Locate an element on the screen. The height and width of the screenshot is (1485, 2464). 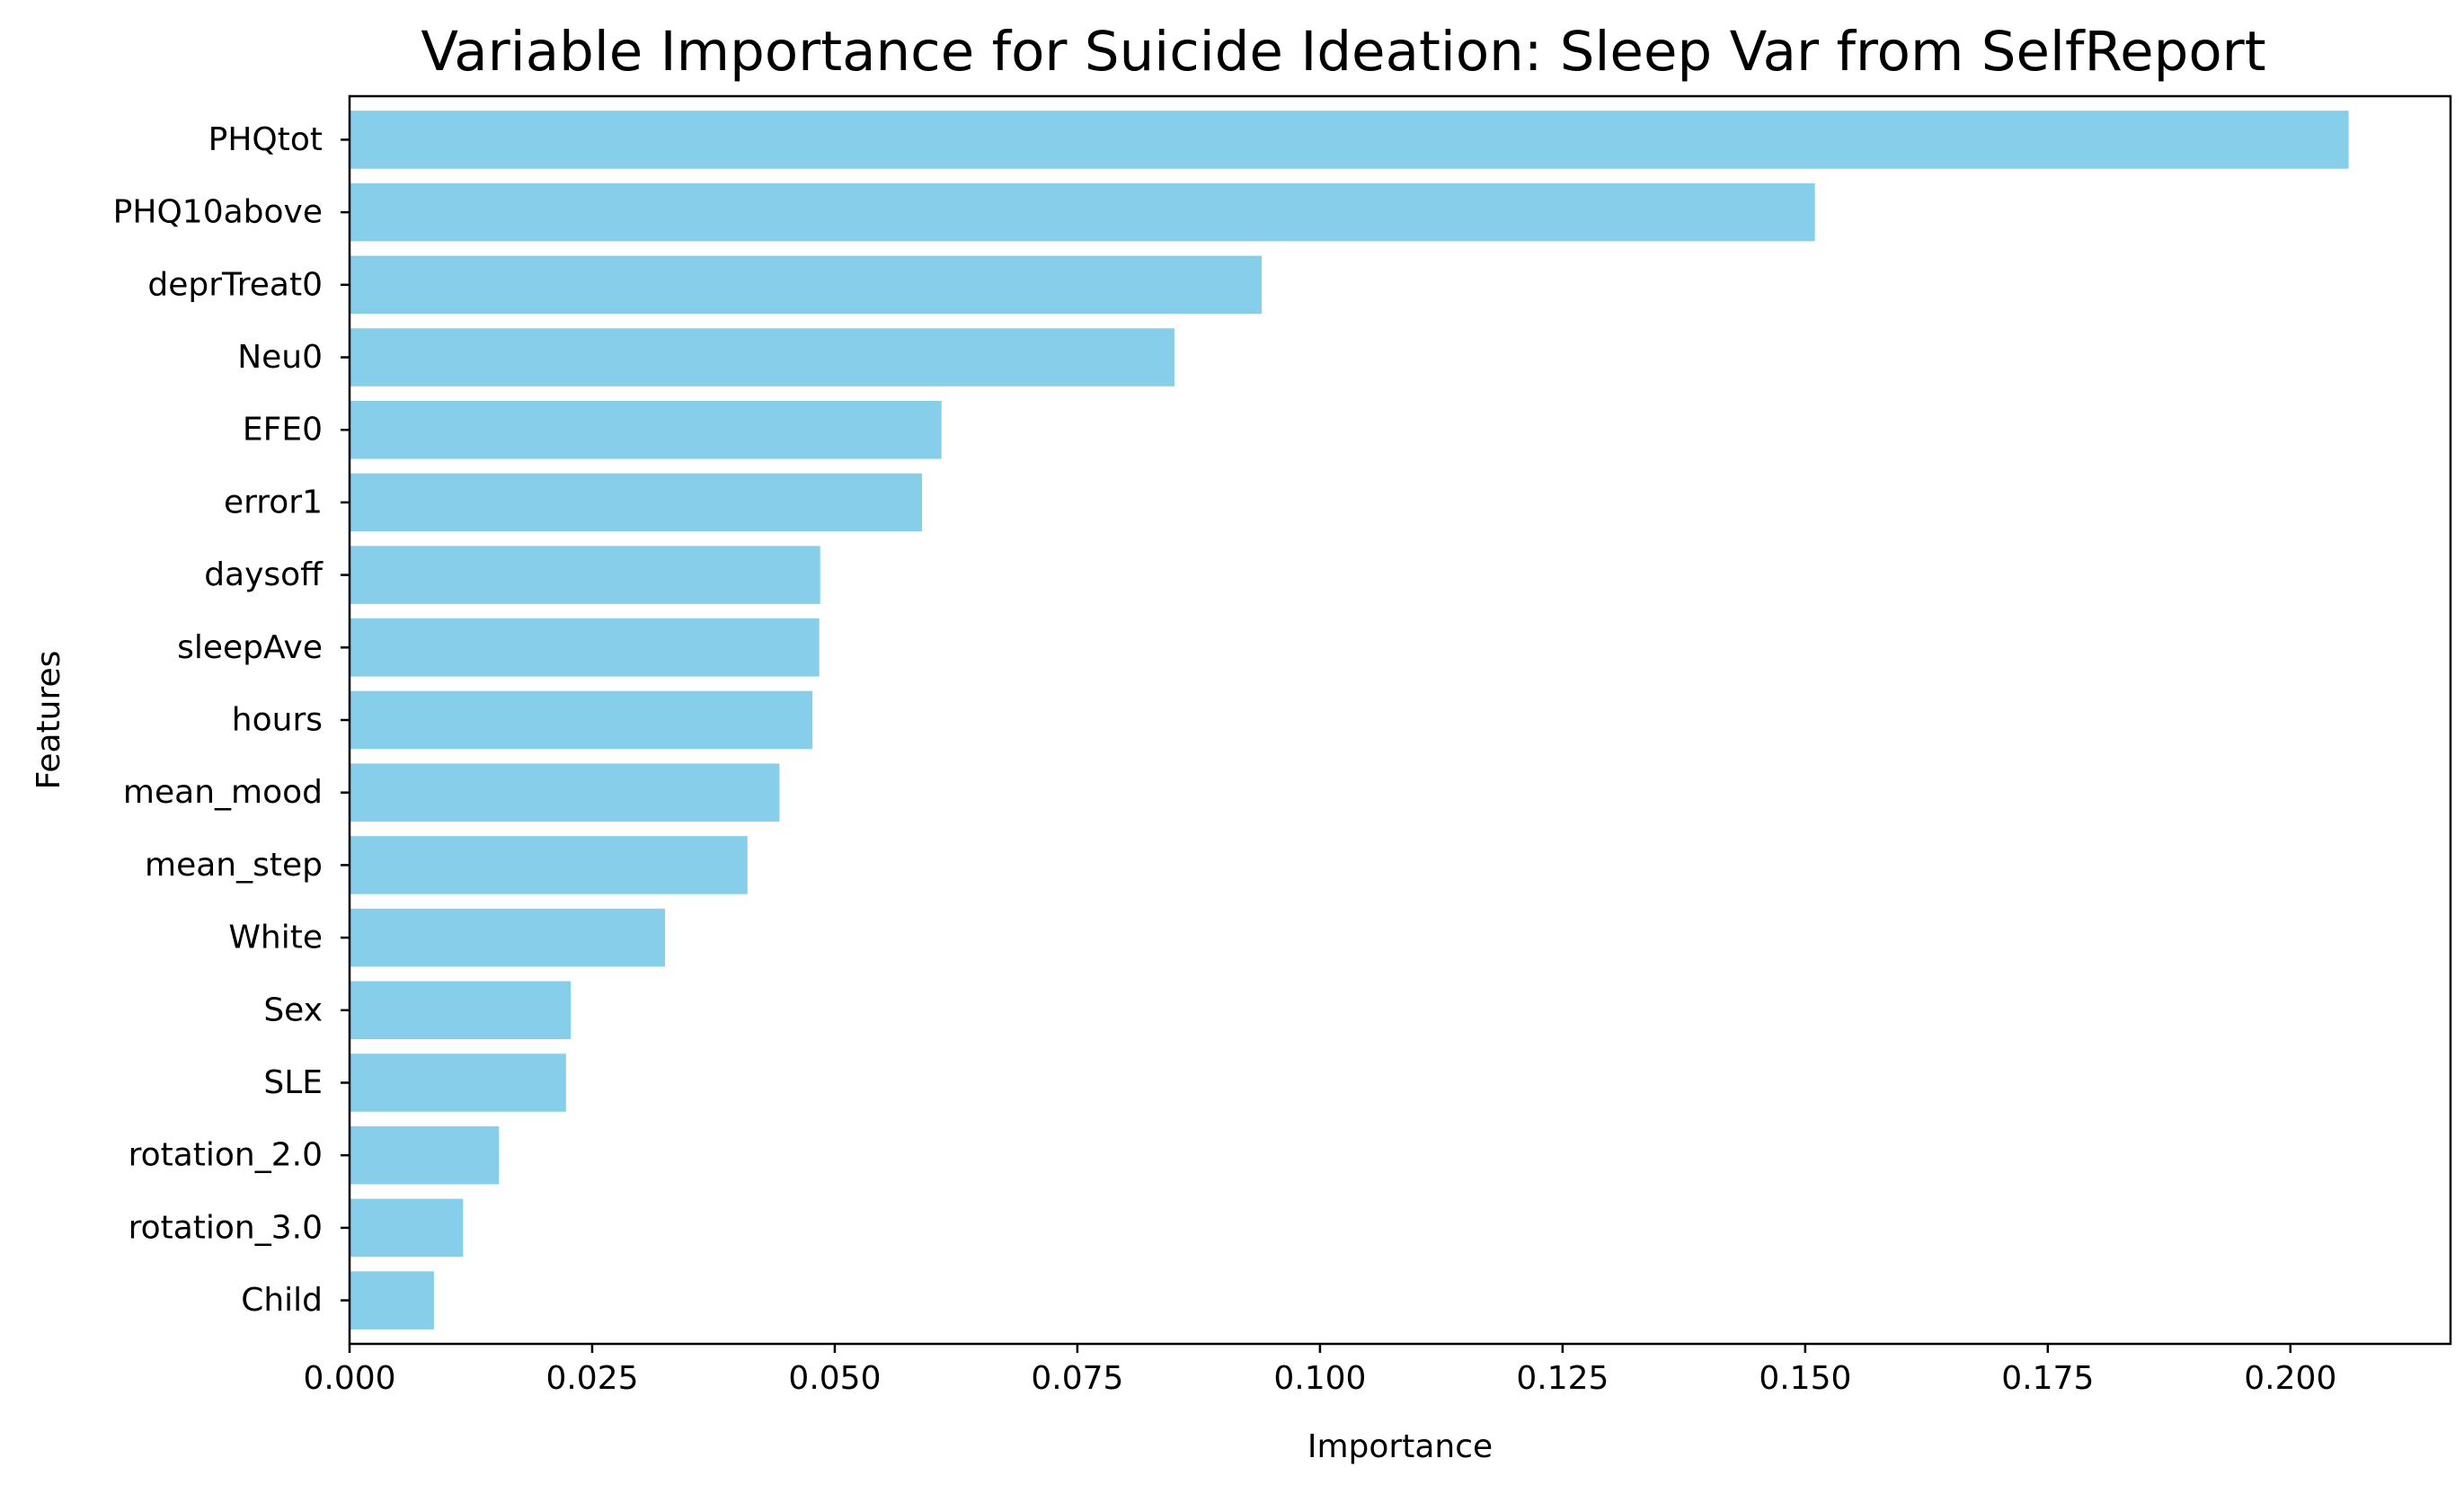
bar-hours is located at coordinates (581, 720).